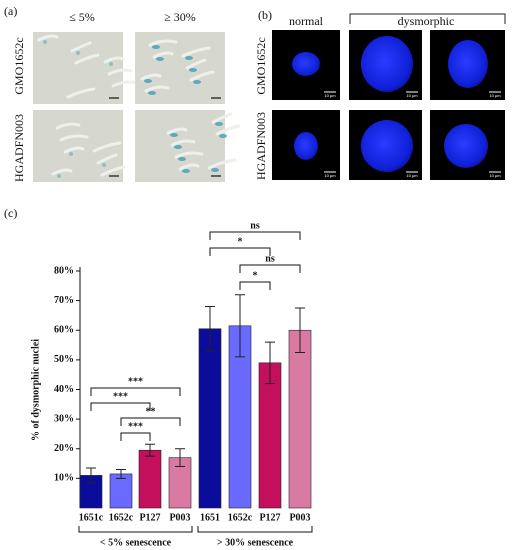 The image size is (517, 550). Describe the element at coordinates (265, 15) in the screenshot. I see `panel-label: (b)` at that location.